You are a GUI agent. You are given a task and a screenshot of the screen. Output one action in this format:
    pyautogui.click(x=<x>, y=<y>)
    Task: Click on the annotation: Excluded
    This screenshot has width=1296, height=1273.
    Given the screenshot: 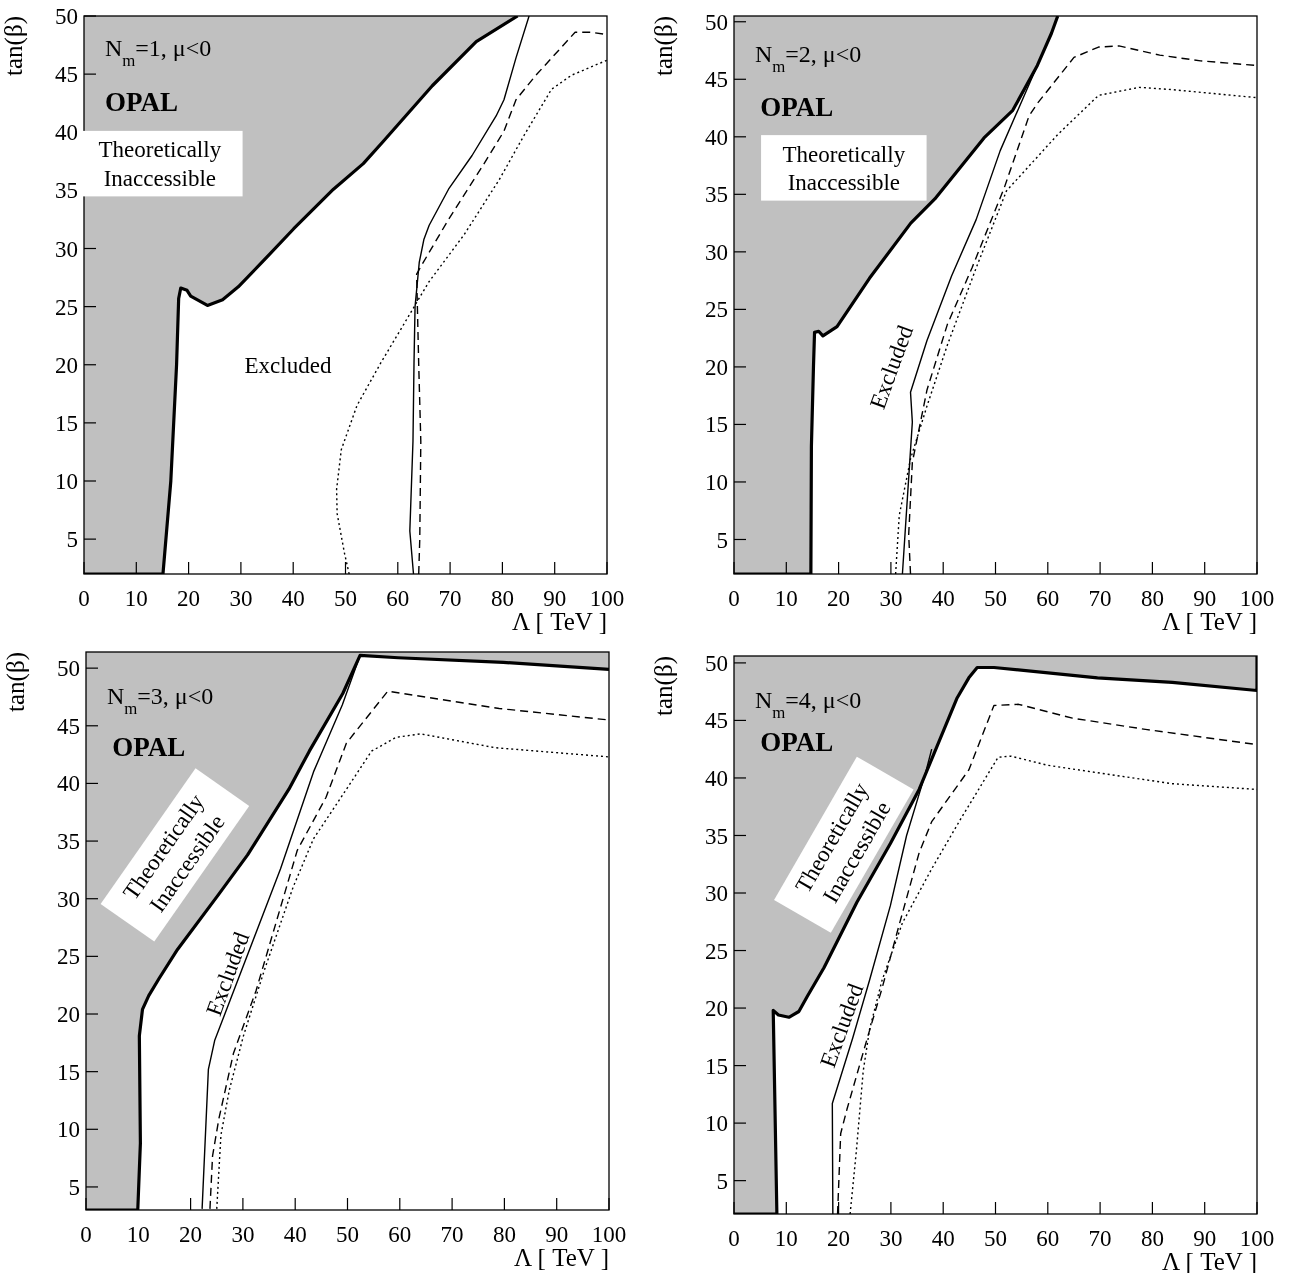 What is the action you would take?
    pyautogui.click(x=288, y=365)
    